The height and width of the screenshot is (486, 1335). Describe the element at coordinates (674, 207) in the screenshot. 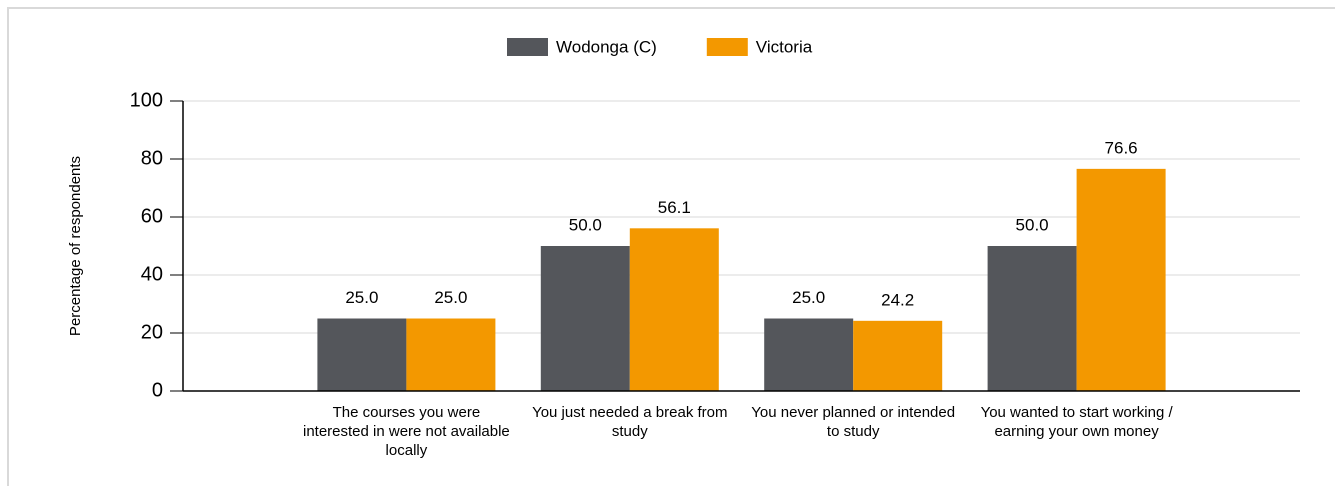

I see `data-label: 56.1` at that location.